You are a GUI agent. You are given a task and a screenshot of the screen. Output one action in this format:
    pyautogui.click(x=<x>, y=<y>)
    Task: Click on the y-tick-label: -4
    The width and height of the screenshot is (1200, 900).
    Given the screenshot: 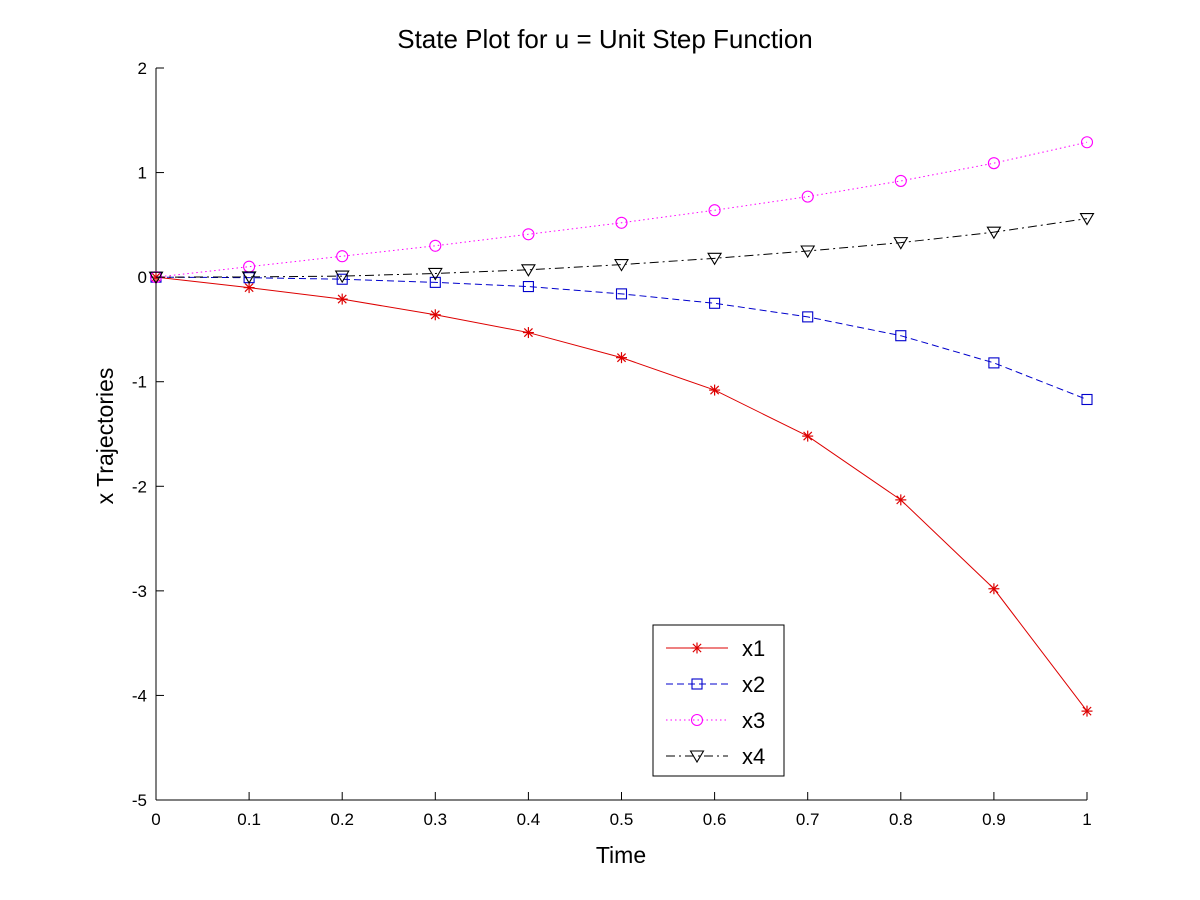 What is the action you would take?
    pyautogui.click(x=139, y=695)
    